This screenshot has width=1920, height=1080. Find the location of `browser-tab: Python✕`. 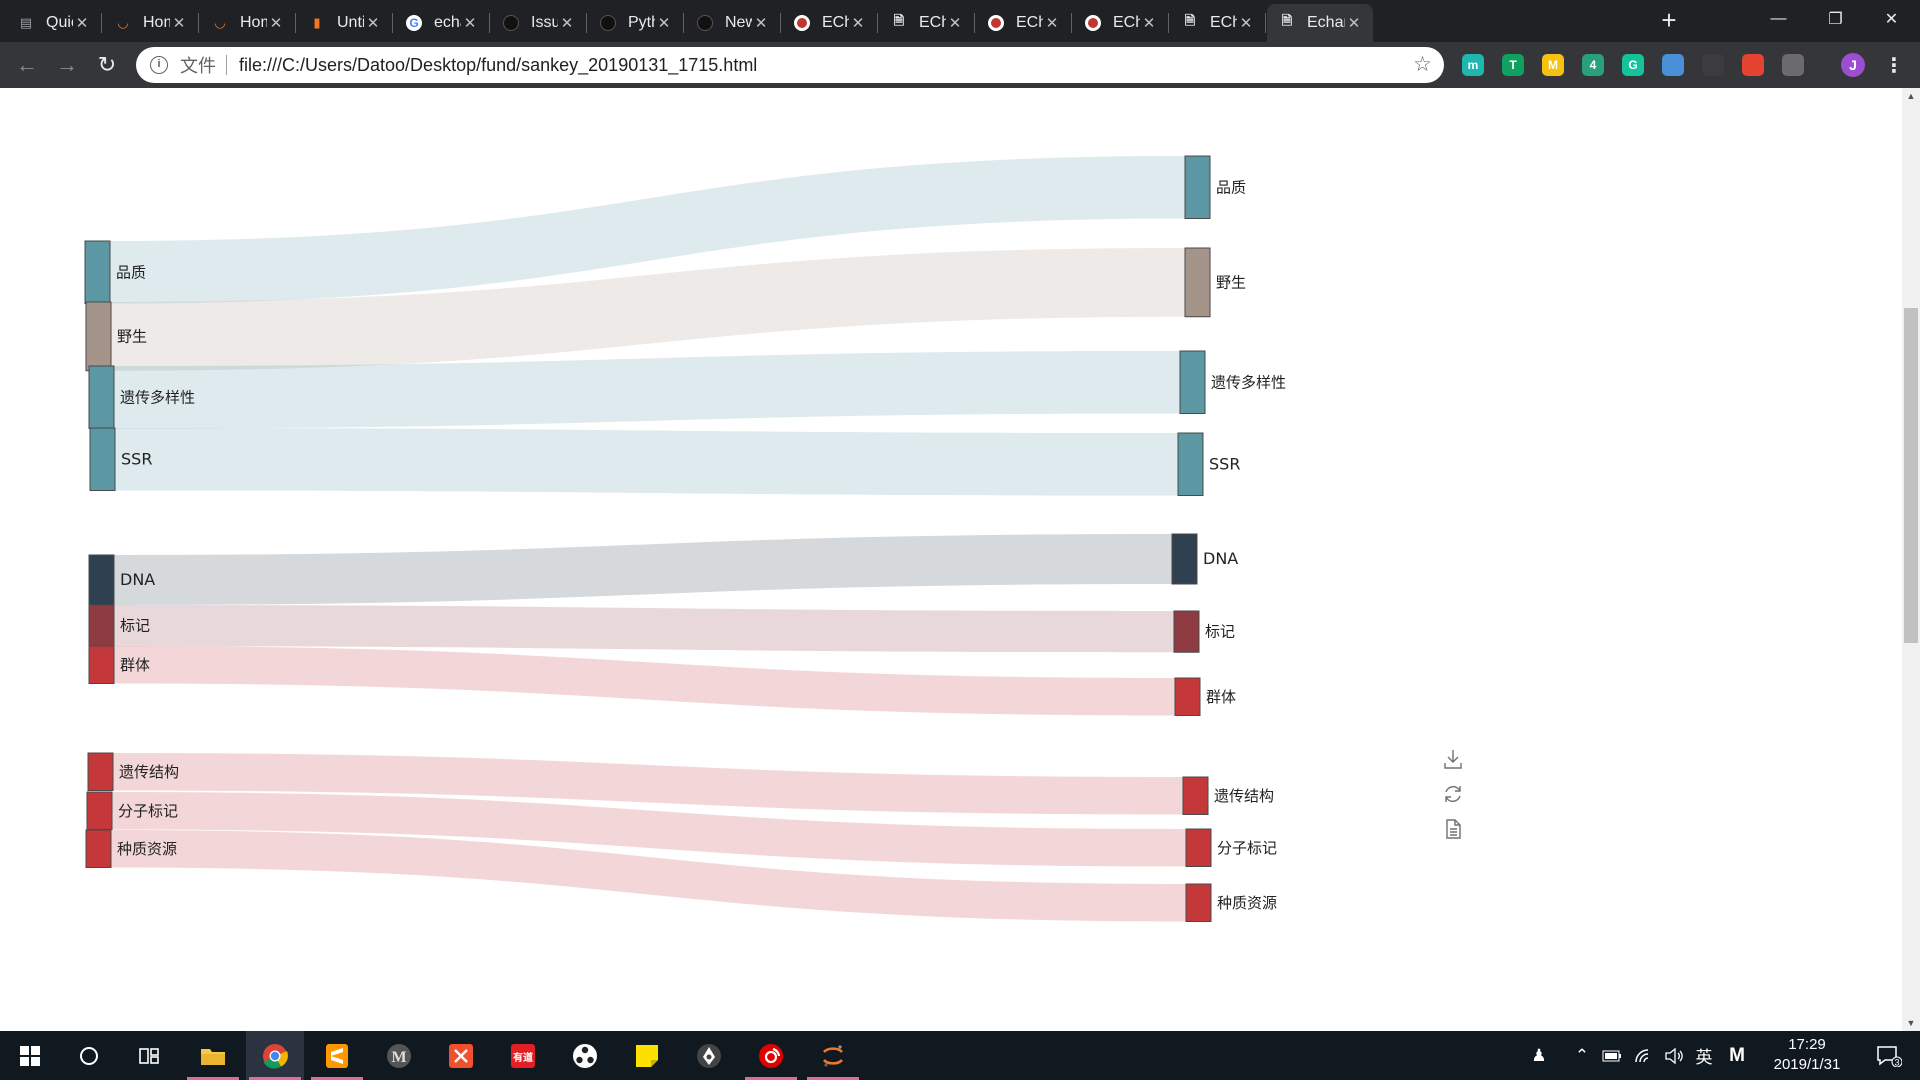

browser-tab: Python✕ is located at coordinates (636, 23).